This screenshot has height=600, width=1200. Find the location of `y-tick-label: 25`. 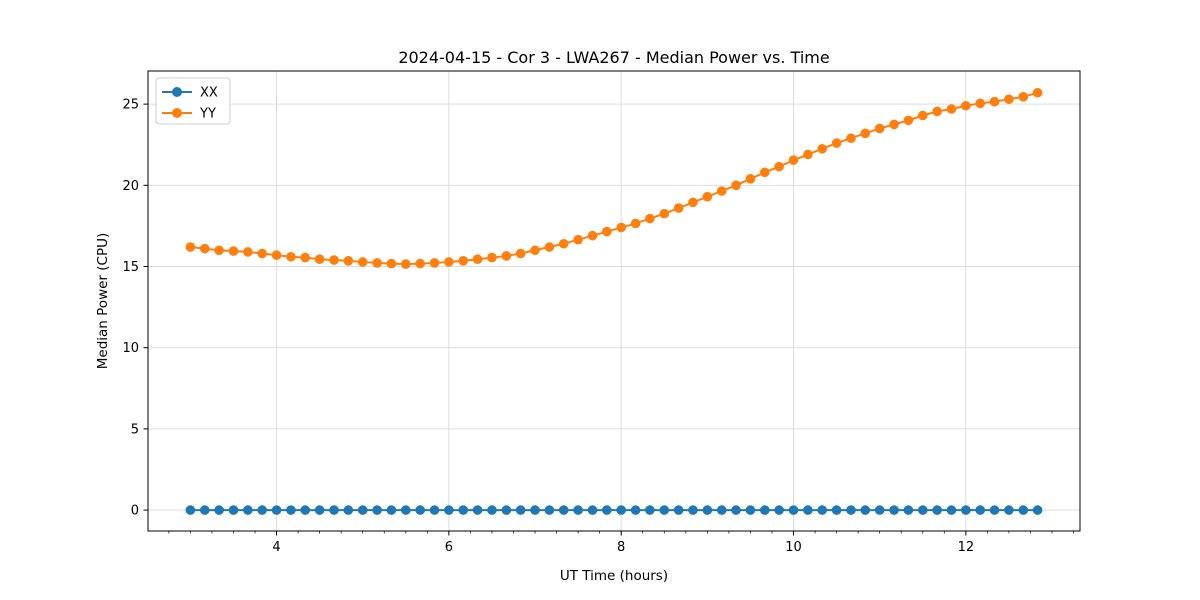

y-tick-label: 25 is located at coordinates (130, 105).